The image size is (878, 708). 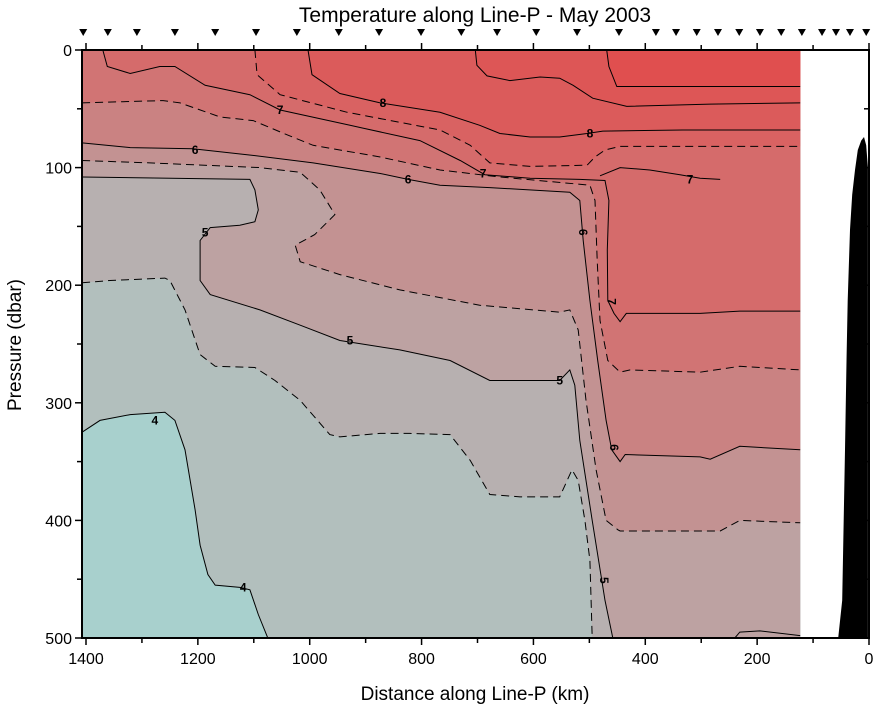 What do you see at coordinates (58, 404) in the screenshot?
I see `y-tick-label: 300` at bounding box center [58, 404].